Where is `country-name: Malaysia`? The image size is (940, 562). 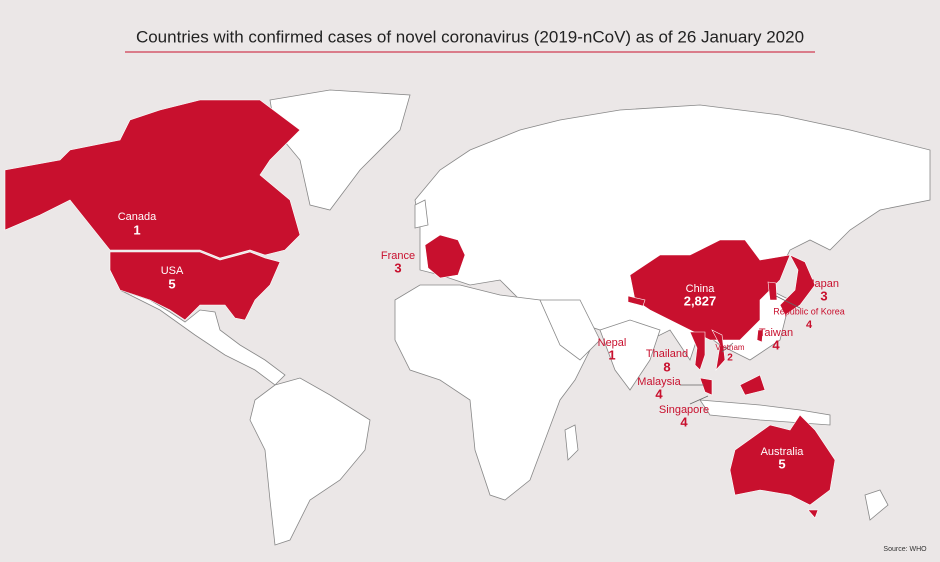
country-name: Malaysia is located at coordinates (659, 382).